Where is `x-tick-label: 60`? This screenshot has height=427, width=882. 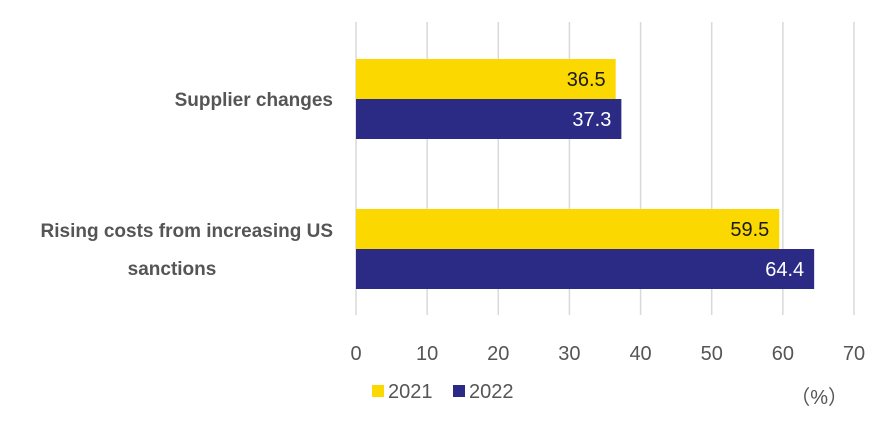
x-tick-label: 60 is located at coordinates (783, 354).